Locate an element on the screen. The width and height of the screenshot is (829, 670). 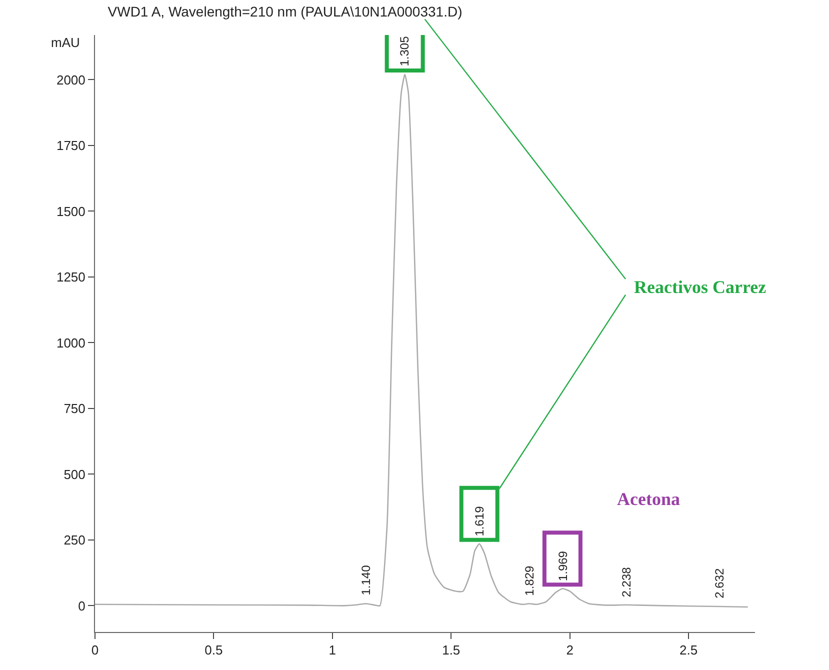
y-tick-label: 1000 is located at coordinates (71, 342).